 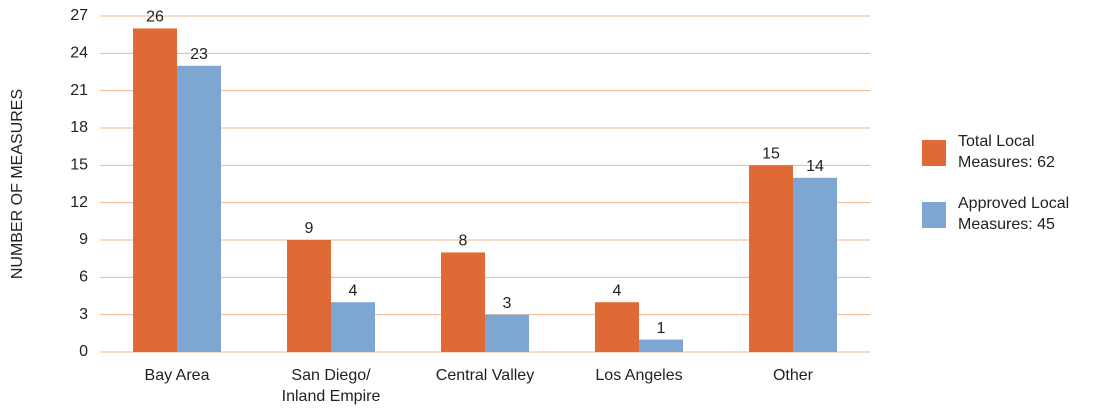 I want to click on y-tick-label: 0, so click(x=83, y=351).